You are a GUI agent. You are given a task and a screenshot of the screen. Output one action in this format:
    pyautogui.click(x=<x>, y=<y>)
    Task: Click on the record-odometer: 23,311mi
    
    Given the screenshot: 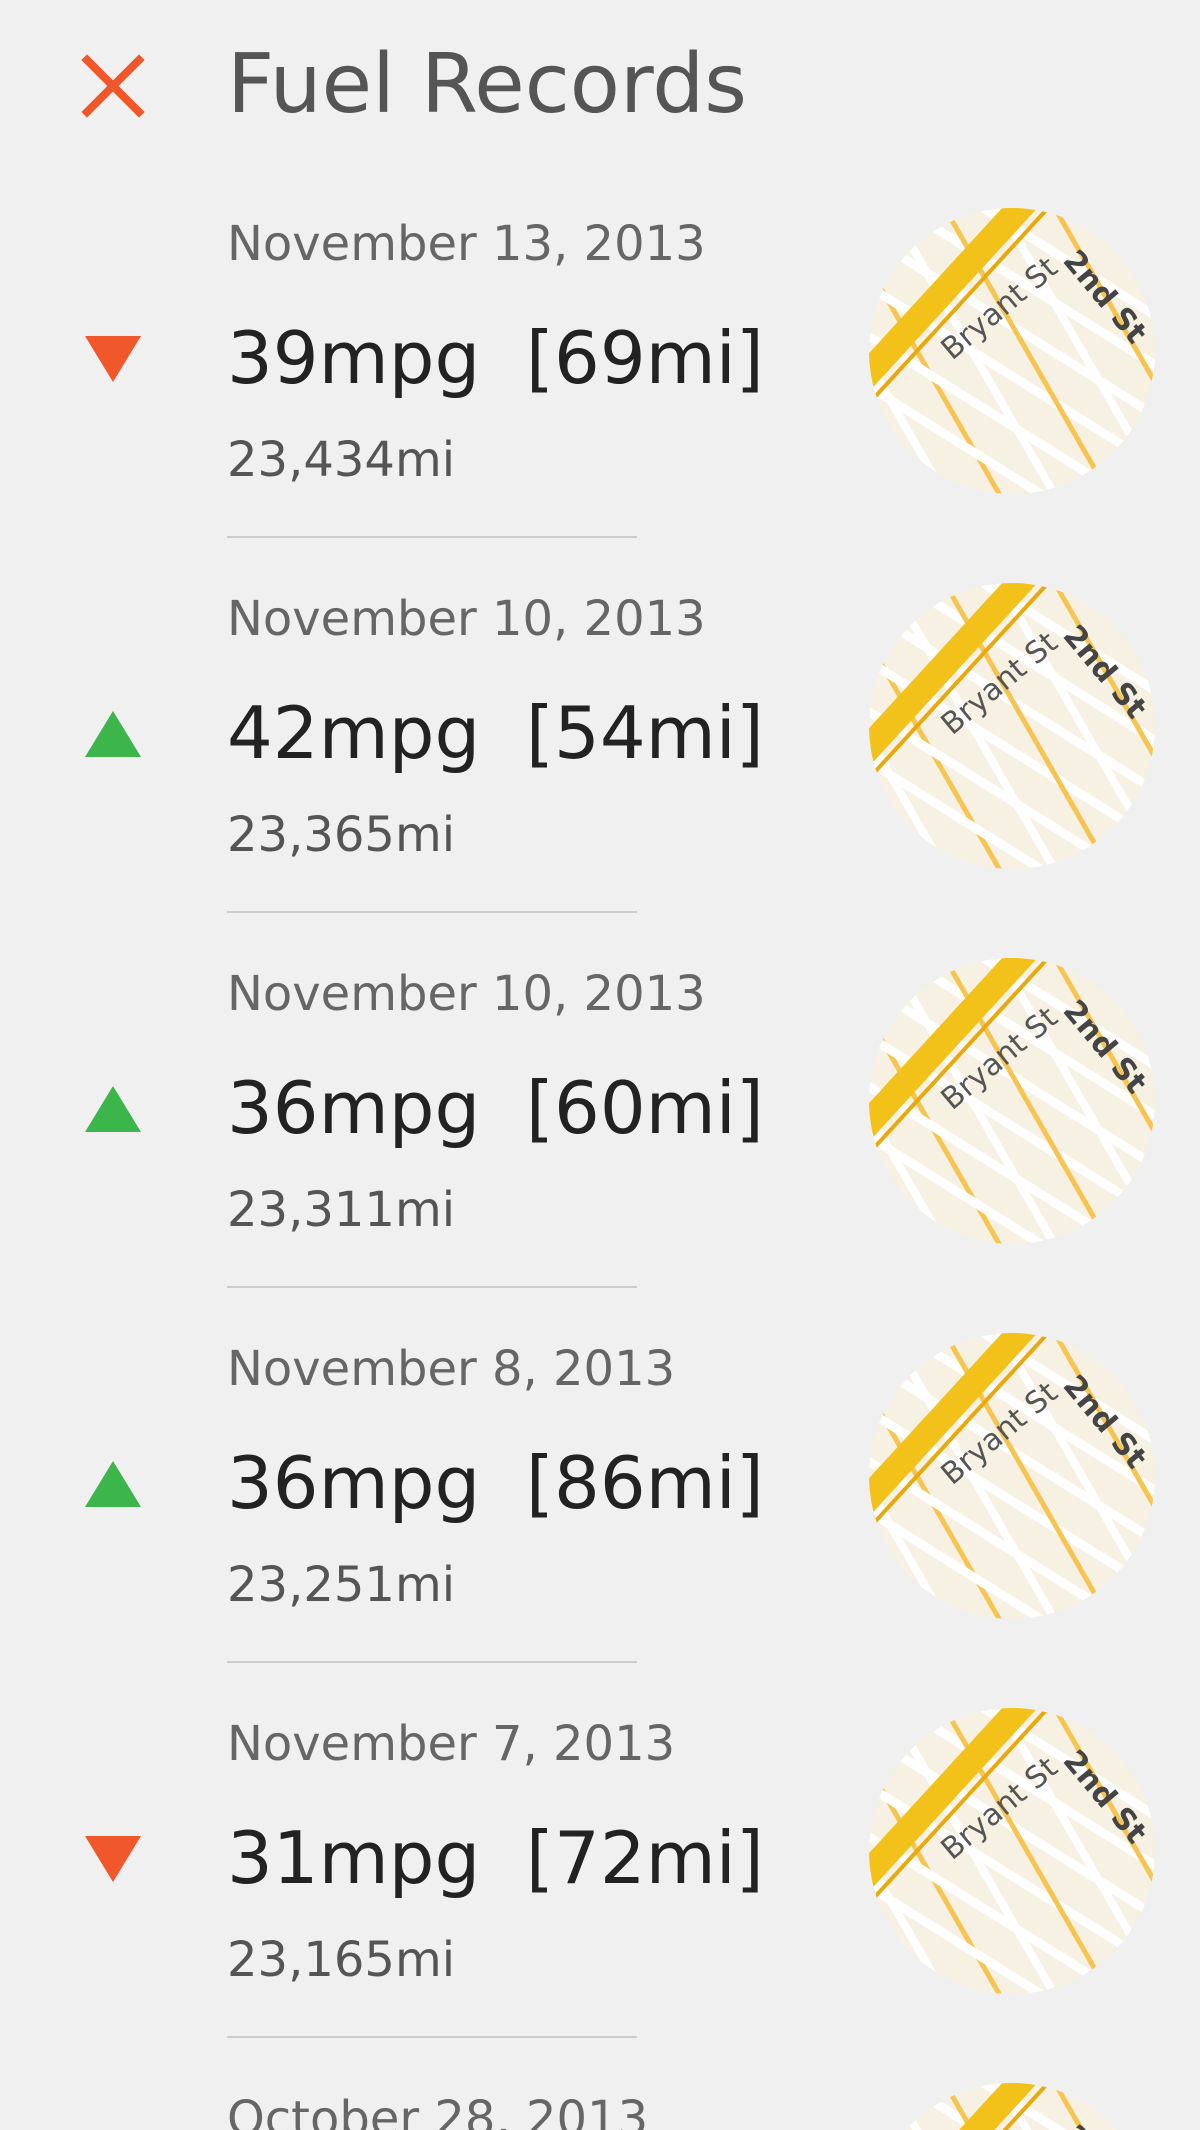 What is the action you would take?
    pyautogui.click(x=341, y=1210)
    